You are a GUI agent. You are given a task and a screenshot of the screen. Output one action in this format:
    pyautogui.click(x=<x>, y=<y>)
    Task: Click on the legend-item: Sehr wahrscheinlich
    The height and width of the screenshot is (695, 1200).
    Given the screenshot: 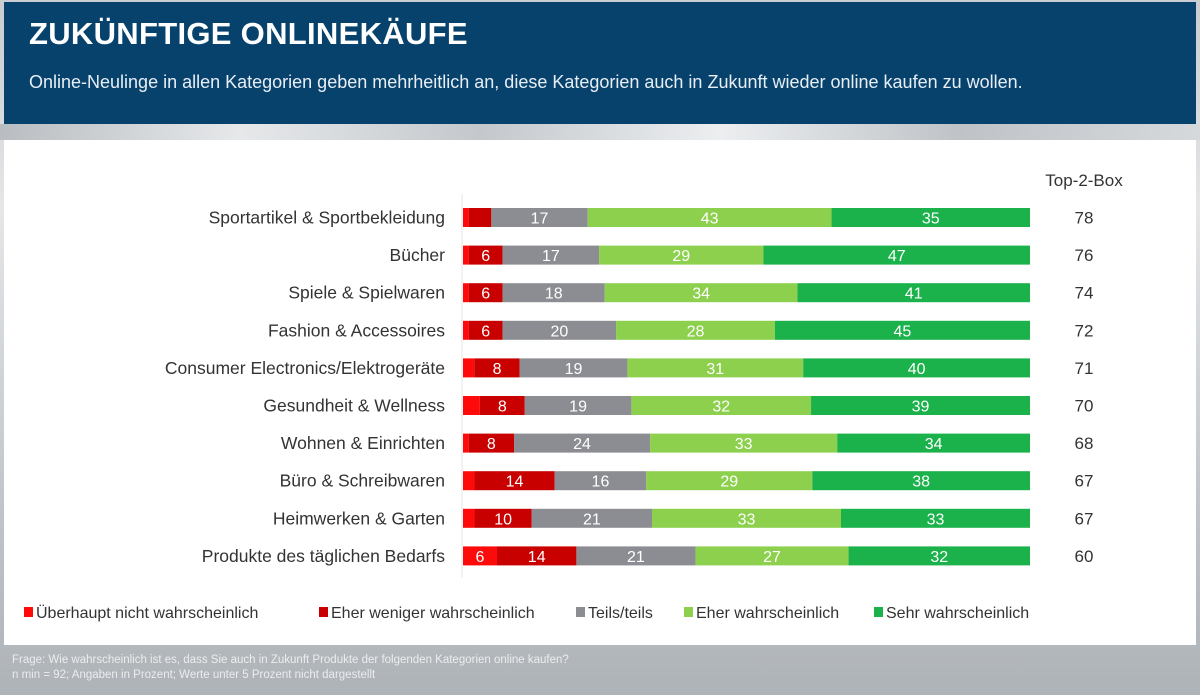 What is the action you would take?
    pyautogui.click(x=951, y=613)
    